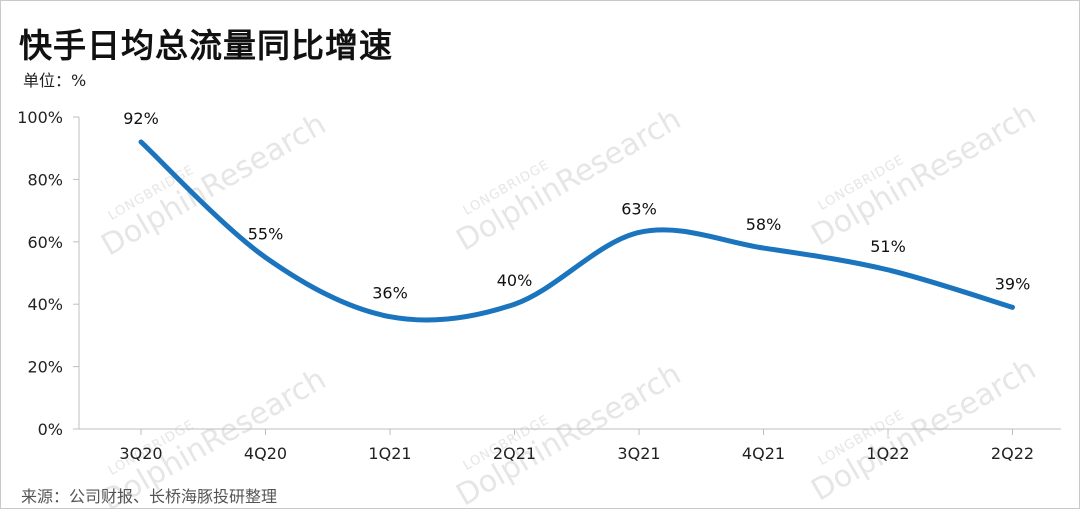  What do you see at coordinates (140, 453) in the screenshot?
I see `x-tick-label: 3Q20` at bounding box center [140, 453].